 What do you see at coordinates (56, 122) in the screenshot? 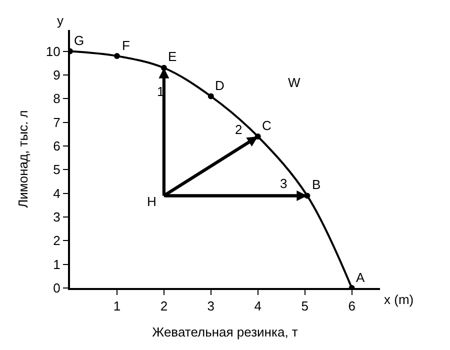
I see `y-tick-label: 7` at bounding box center [56, 122].